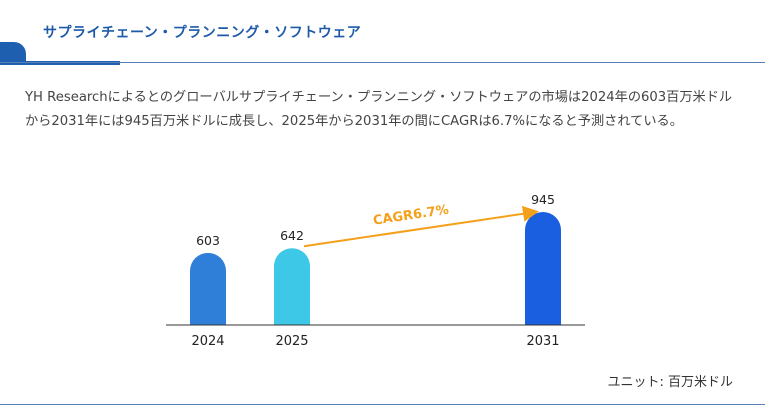  Describe the element at coordinates (543, 268) in the screenshot. I see `bar-2031` at that location.